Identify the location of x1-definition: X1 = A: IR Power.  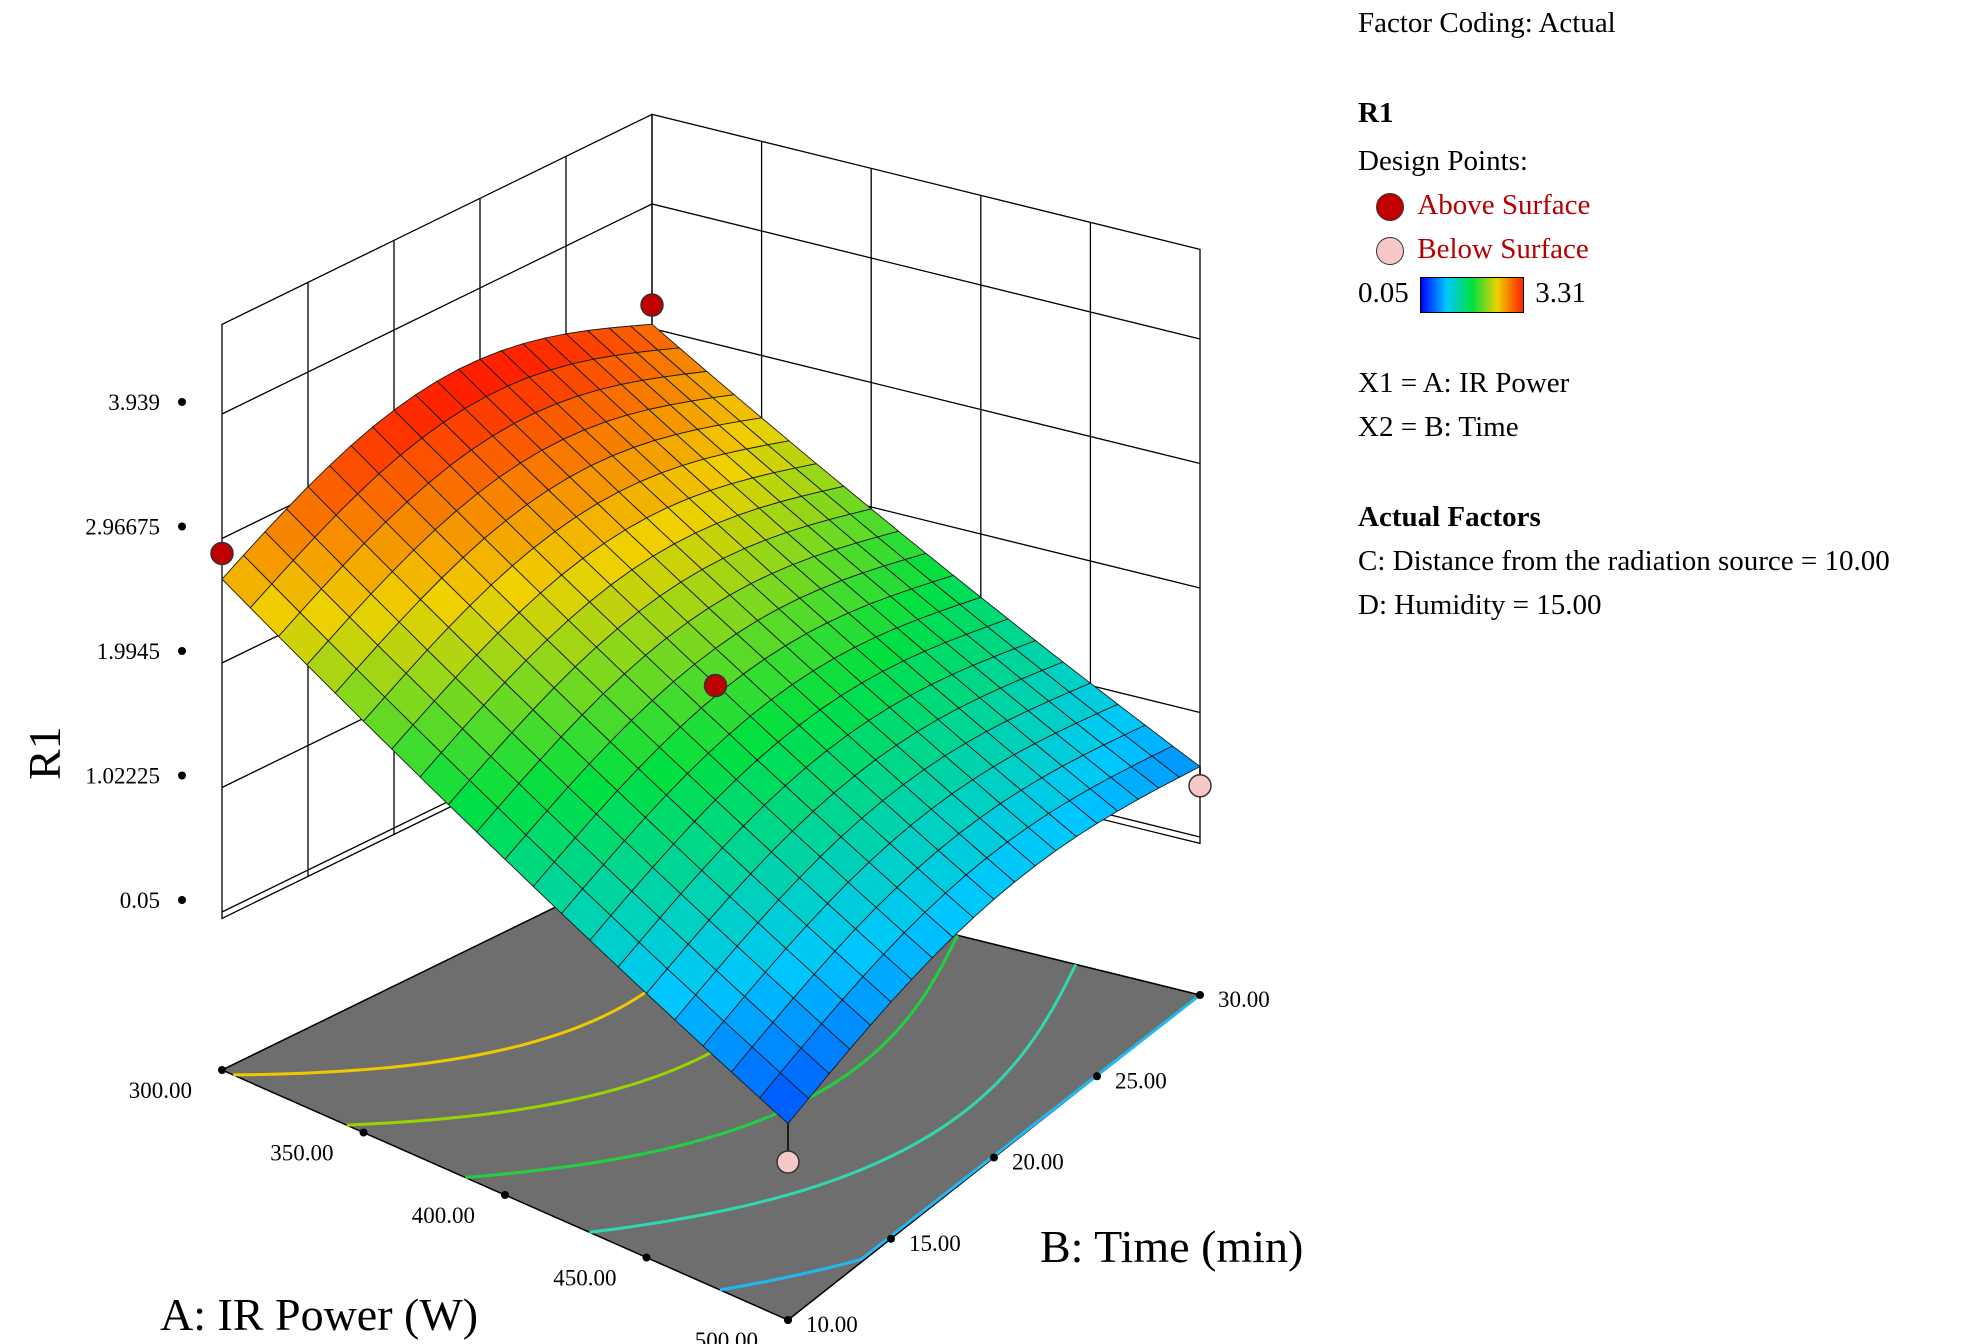
(1464, 383).